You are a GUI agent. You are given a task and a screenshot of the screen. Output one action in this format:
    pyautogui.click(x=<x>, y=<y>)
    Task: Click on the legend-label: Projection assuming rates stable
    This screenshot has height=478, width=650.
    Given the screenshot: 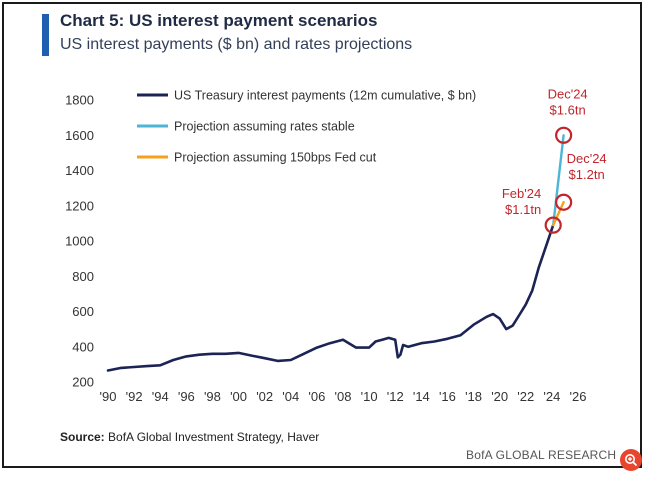 What is the action you would take?
    pyautogui.click(x=264, y=127)
    